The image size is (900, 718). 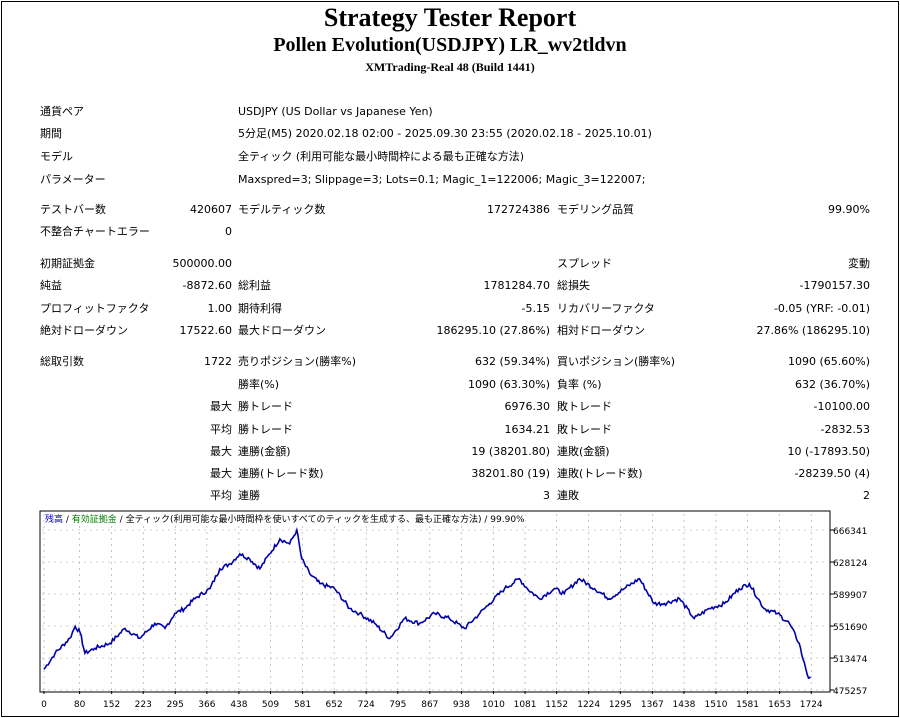 What do you see at coordinates (493, 705) in the screenshot?
I see `x-tick-label: 1010` at bounding box center [493, 705].